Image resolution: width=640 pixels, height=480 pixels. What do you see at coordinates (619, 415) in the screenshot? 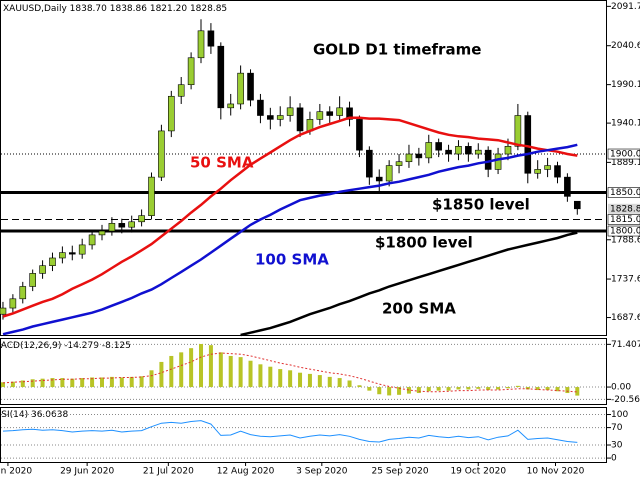
I see `y-tick-label: 100` at bounding box center [619, 415].